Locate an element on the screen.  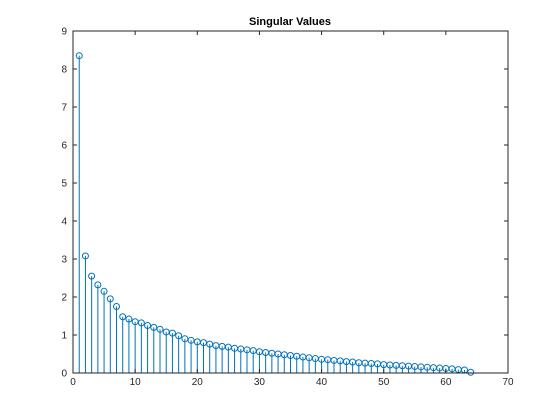
y-tick-label: 4 is located at coordinates (64, 222).